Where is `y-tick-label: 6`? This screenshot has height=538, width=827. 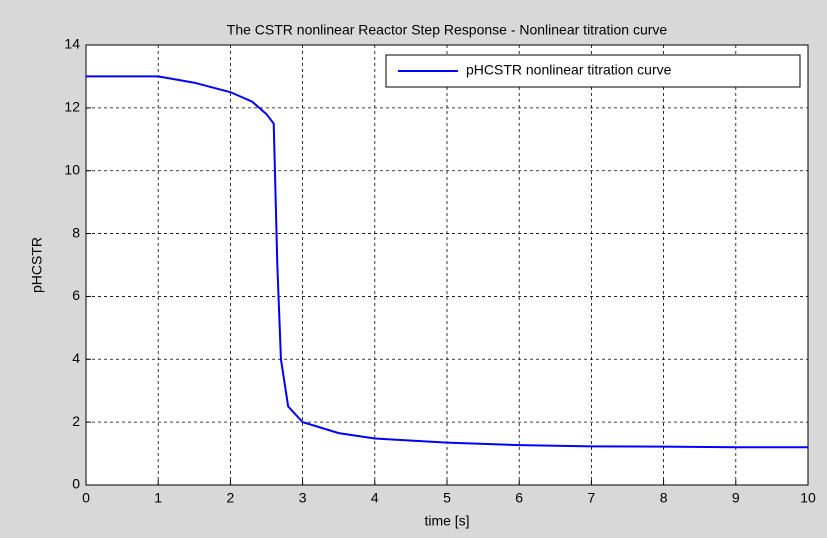 y-tick-label: 6 is located at coordinates (76, 295).